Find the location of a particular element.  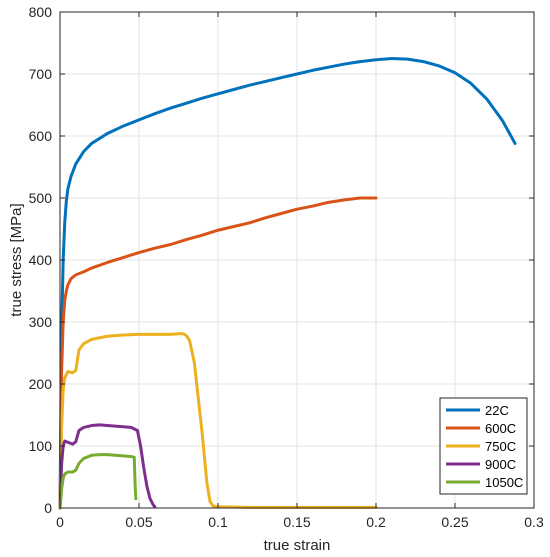

legend-label: 600C is located at coordinates (500, 428).